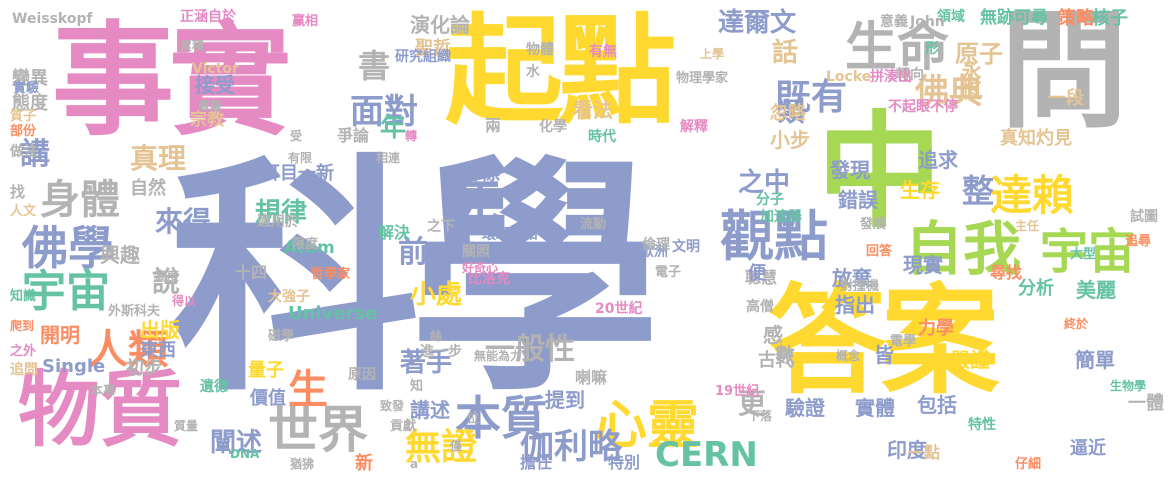 The height and width of the screenshot is (482, 1175). Describe the element at coordinates (128, 350) in the screenshot. I see `cloud-word: 人類` at that location.